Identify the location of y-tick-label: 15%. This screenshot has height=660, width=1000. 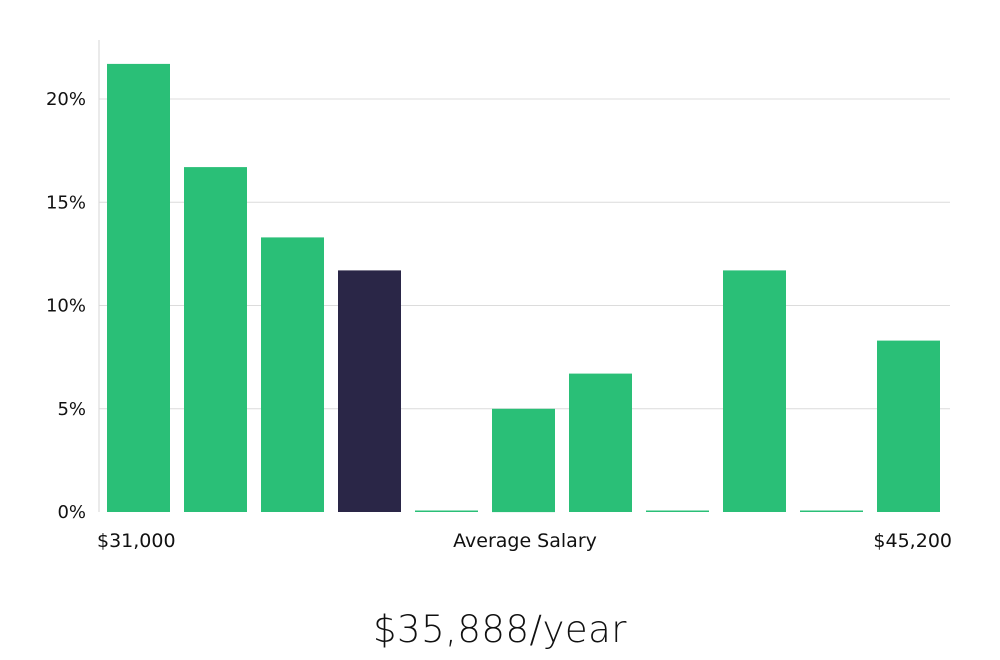
(66, 202).